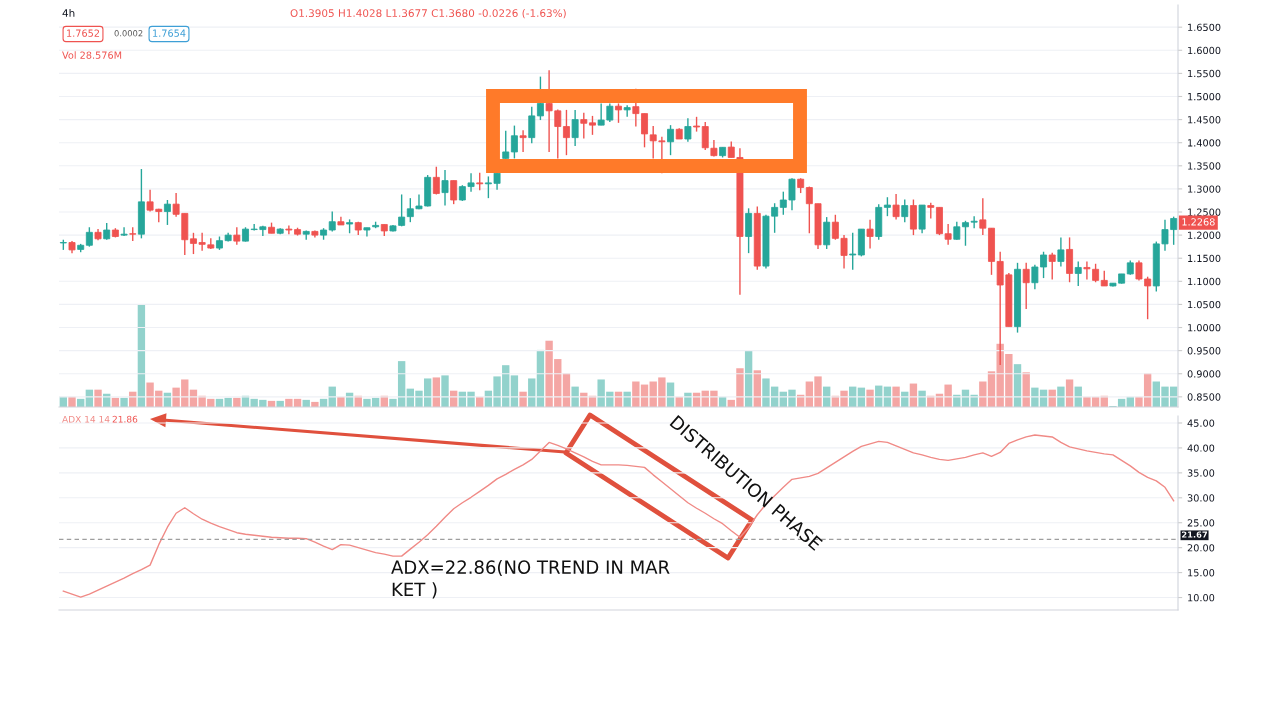 This screenshot has width=1280, height=720. What do you see at coordinates (68, 12) in the screenshot?
I see `chart-title: 4h` at bounding box center [68, 12].